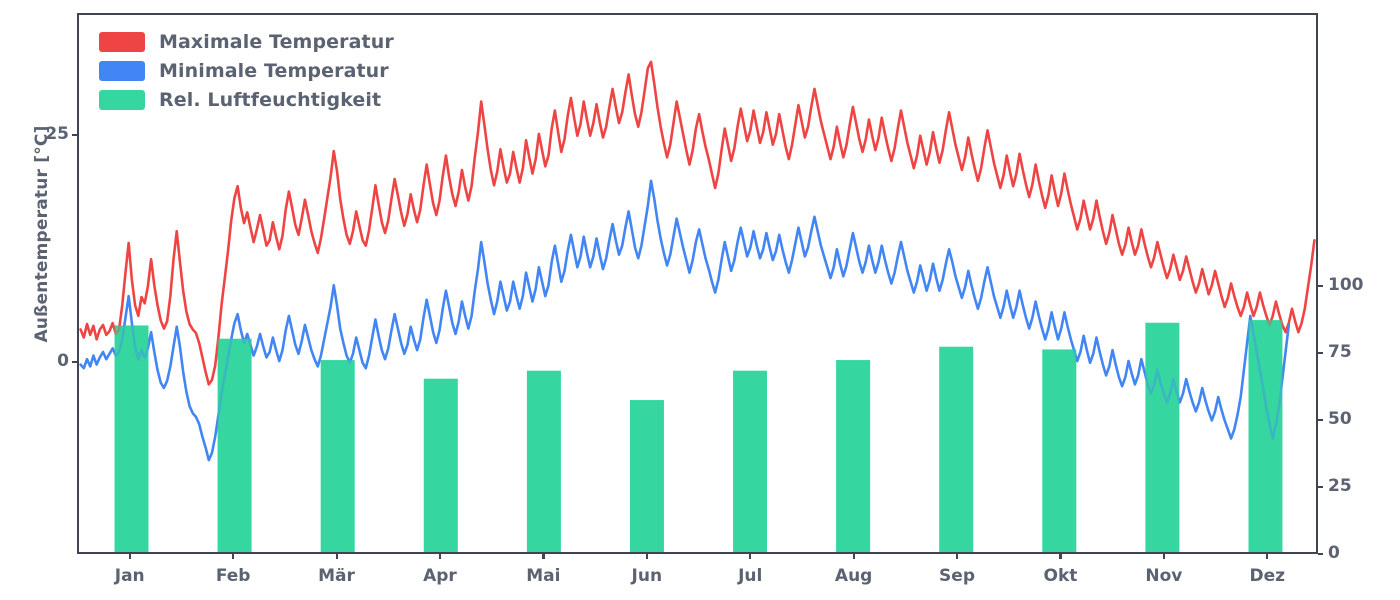 This screenshot has width=1400, height=600. I want to click on y-tick-right-0: 0, so click(1334, 553).